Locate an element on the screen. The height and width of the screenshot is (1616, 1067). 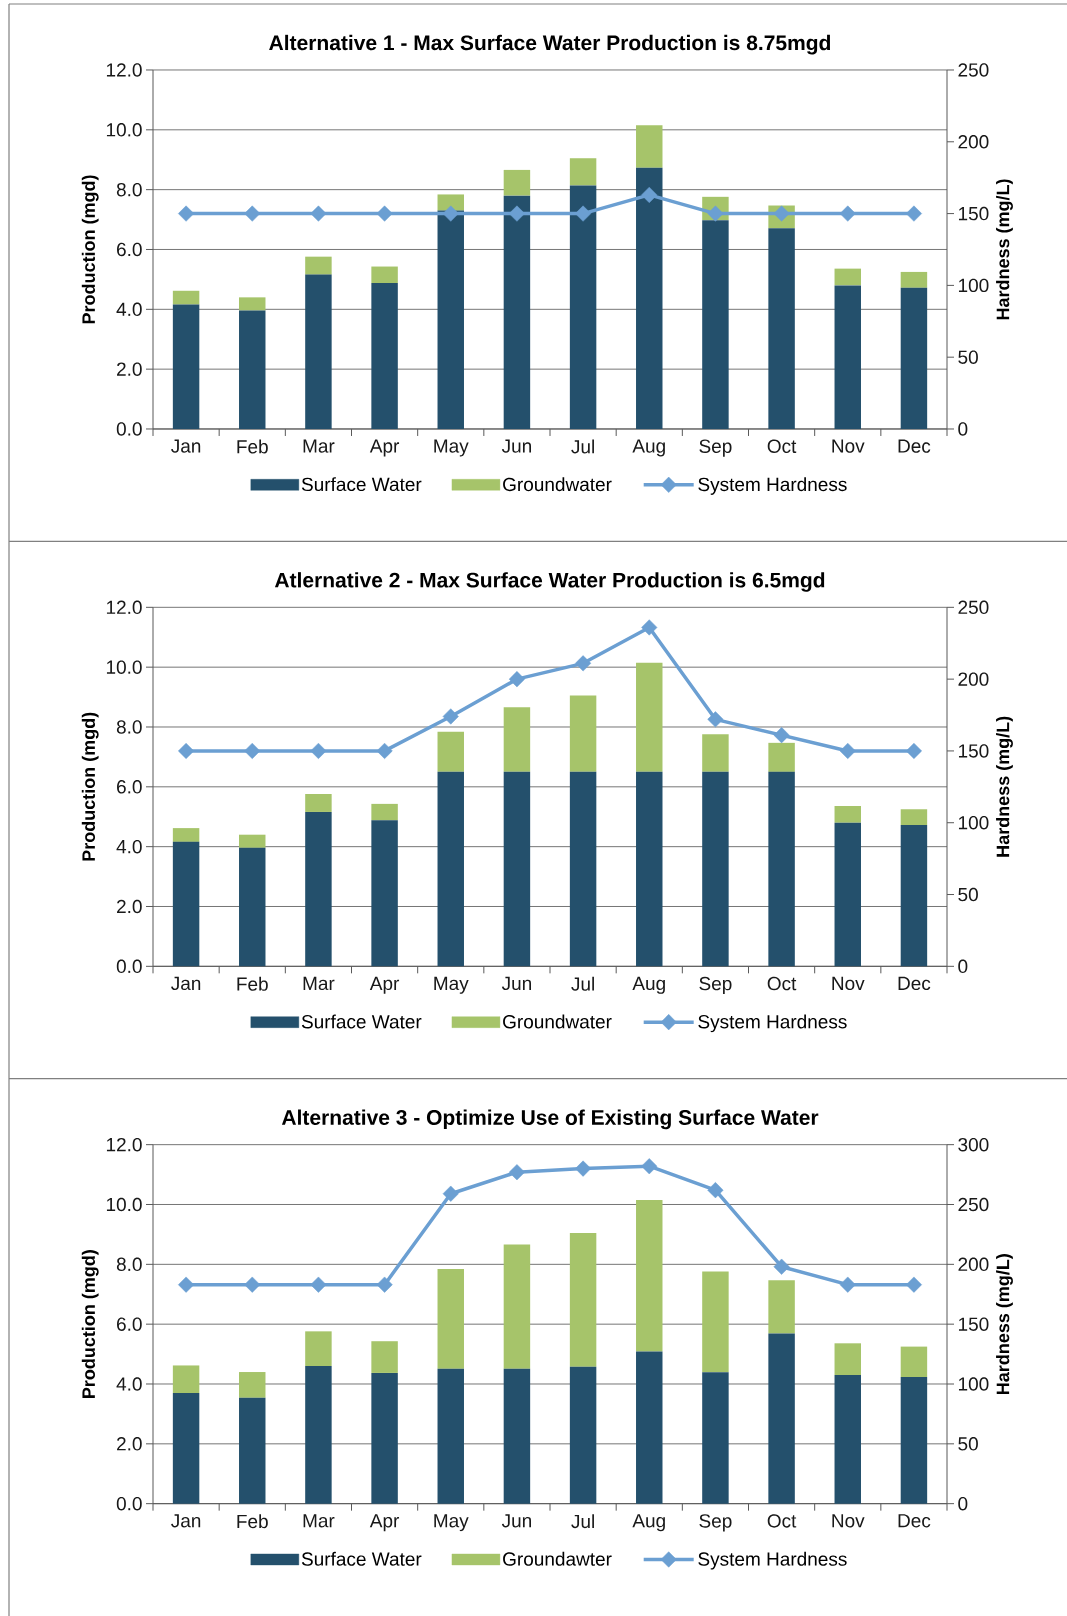
y2-tick-label: 150 is located at coordinates (973, 751).